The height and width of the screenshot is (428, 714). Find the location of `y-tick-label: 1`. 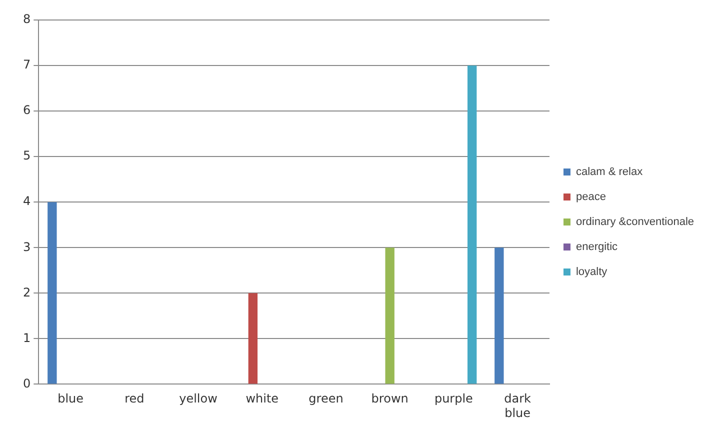

y-tick-label: 1 is located at coordinates (26, 337).